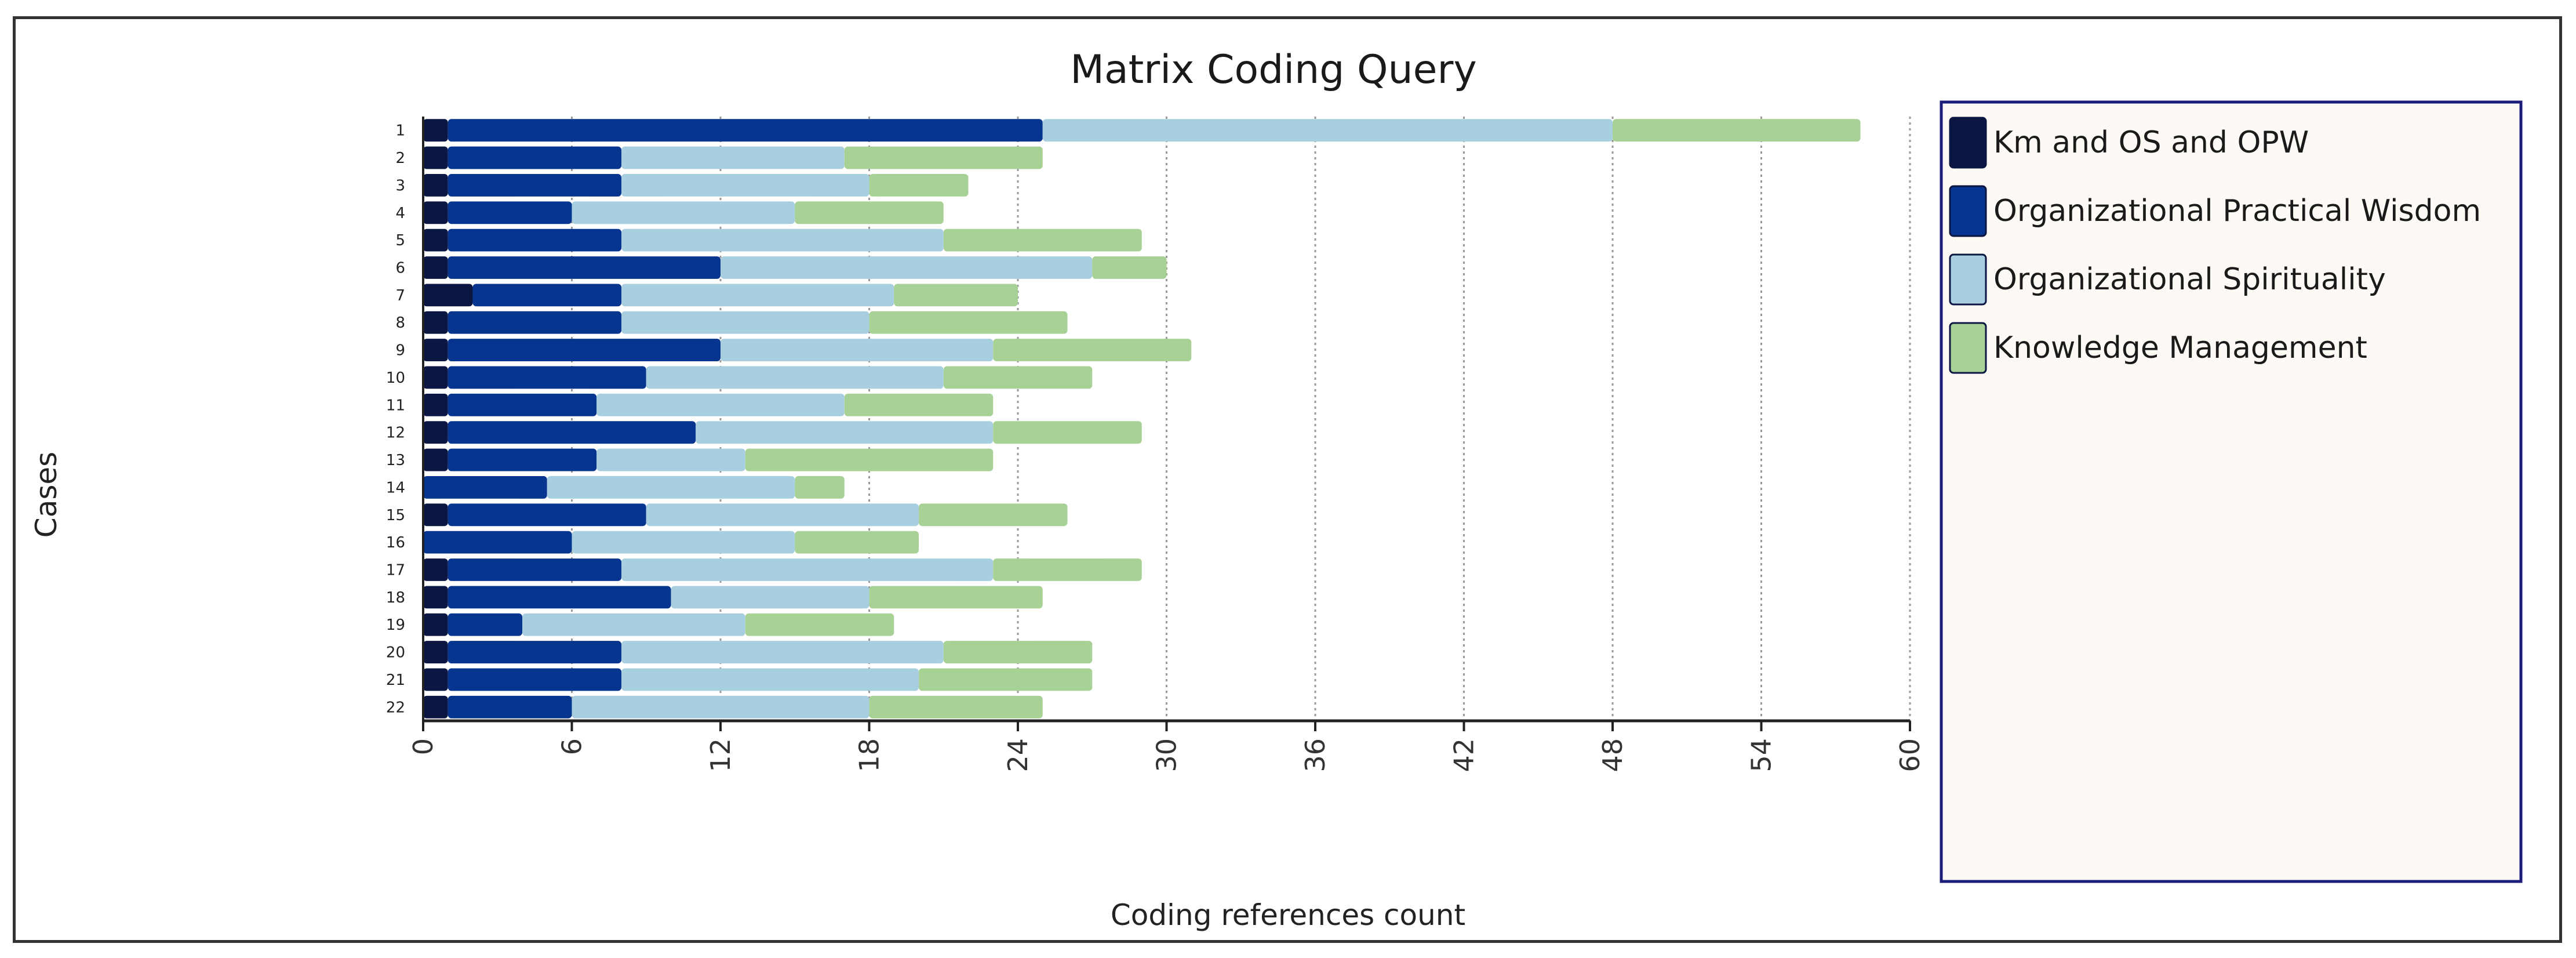  I want to click on y-tick-label: 16, so click(395, 542).